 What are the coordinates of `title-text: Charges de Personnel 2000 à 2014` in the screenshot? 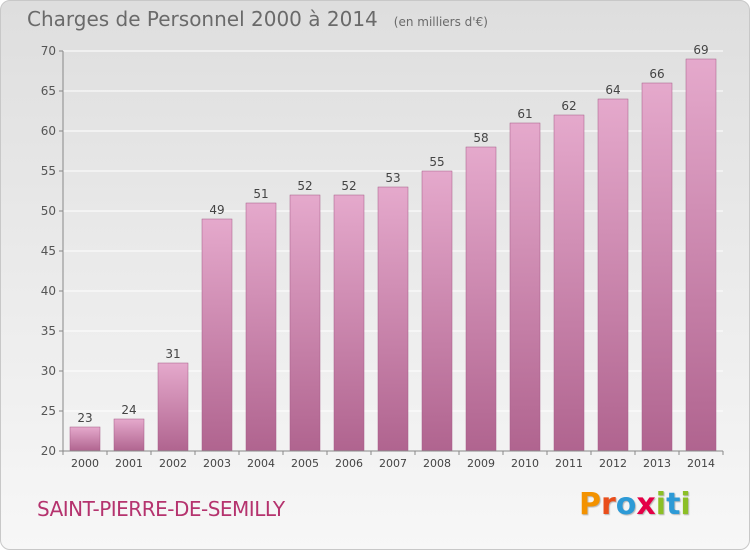 It's located at (202, 19).